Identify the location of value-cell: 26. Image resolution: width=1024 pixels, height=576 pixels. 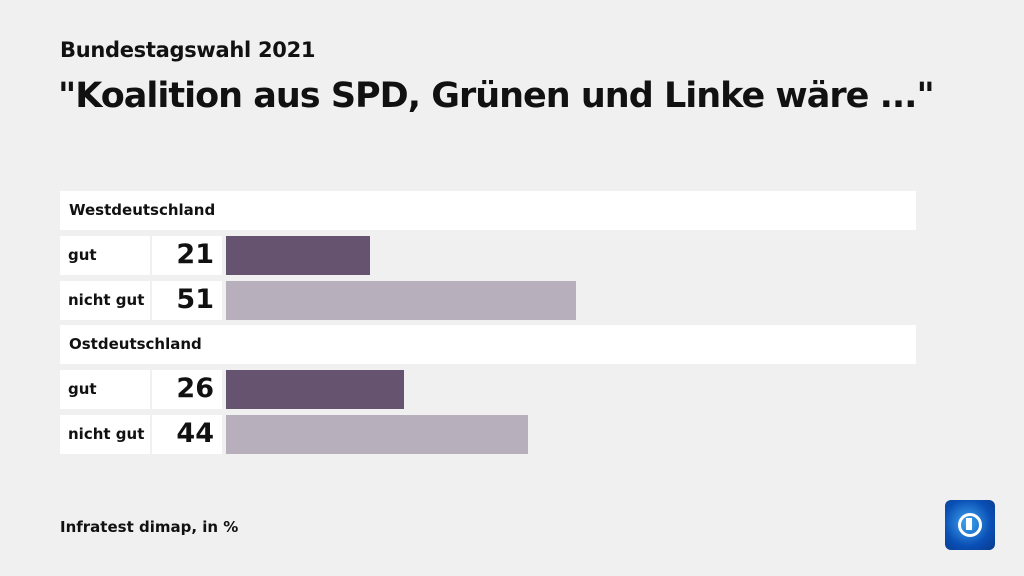
(187, 389).